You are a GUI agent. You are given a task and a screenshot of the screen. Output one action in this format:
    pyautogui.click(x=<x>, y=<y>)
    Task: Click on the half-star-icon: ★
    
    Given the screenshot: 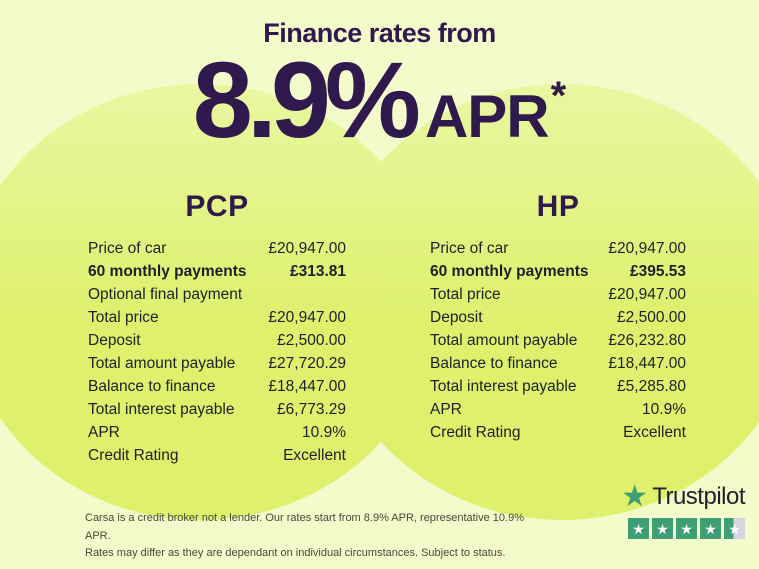 What is the action you would take?
    pyautogui.click(x=734, y=528)
    